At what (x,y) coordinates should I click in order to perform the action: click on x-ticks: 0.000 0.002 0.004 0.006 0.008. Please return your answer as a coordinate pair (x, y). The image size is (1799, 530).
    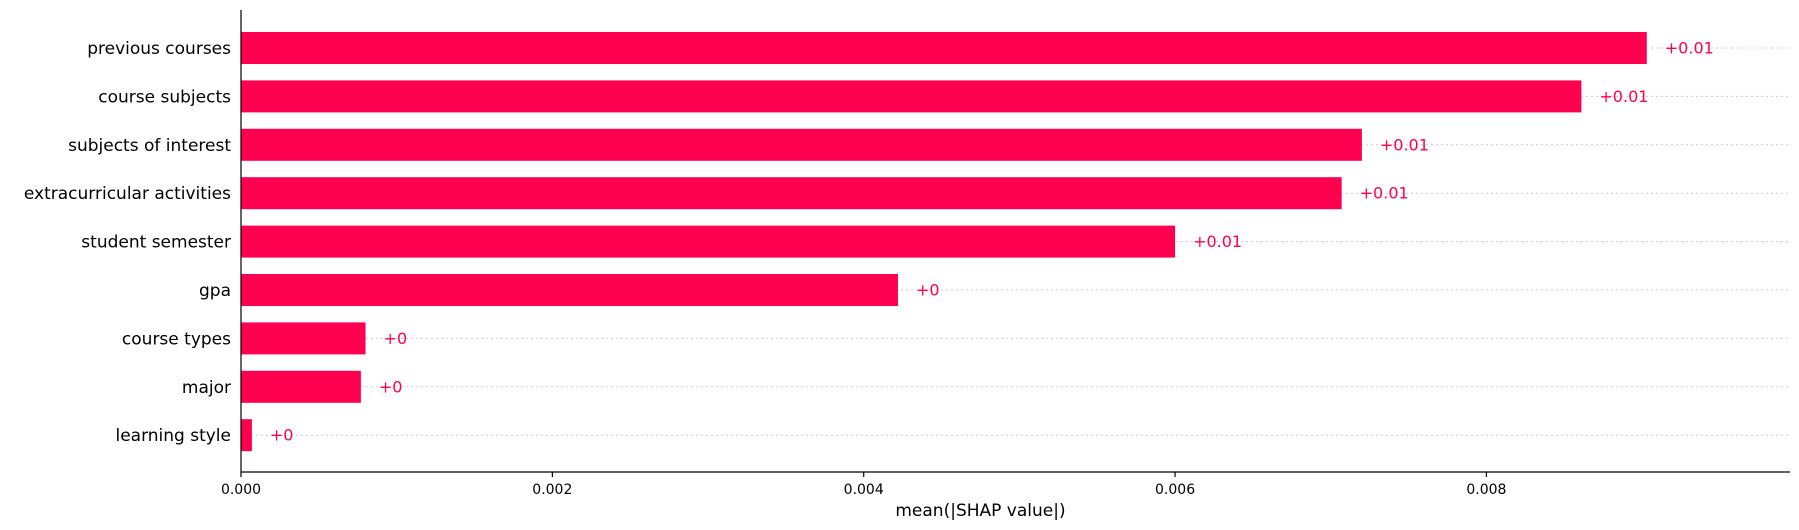
    Looking at the image, I should click on (863, 485).